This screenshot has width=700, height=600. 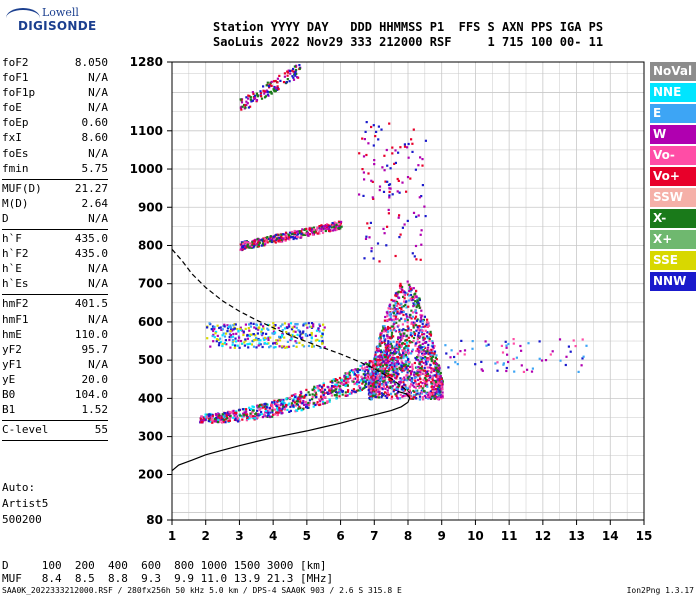 What do you see at coordinates (55, 441) in the screenshot?
I see `param-separator` at bounding box center [55, 441].